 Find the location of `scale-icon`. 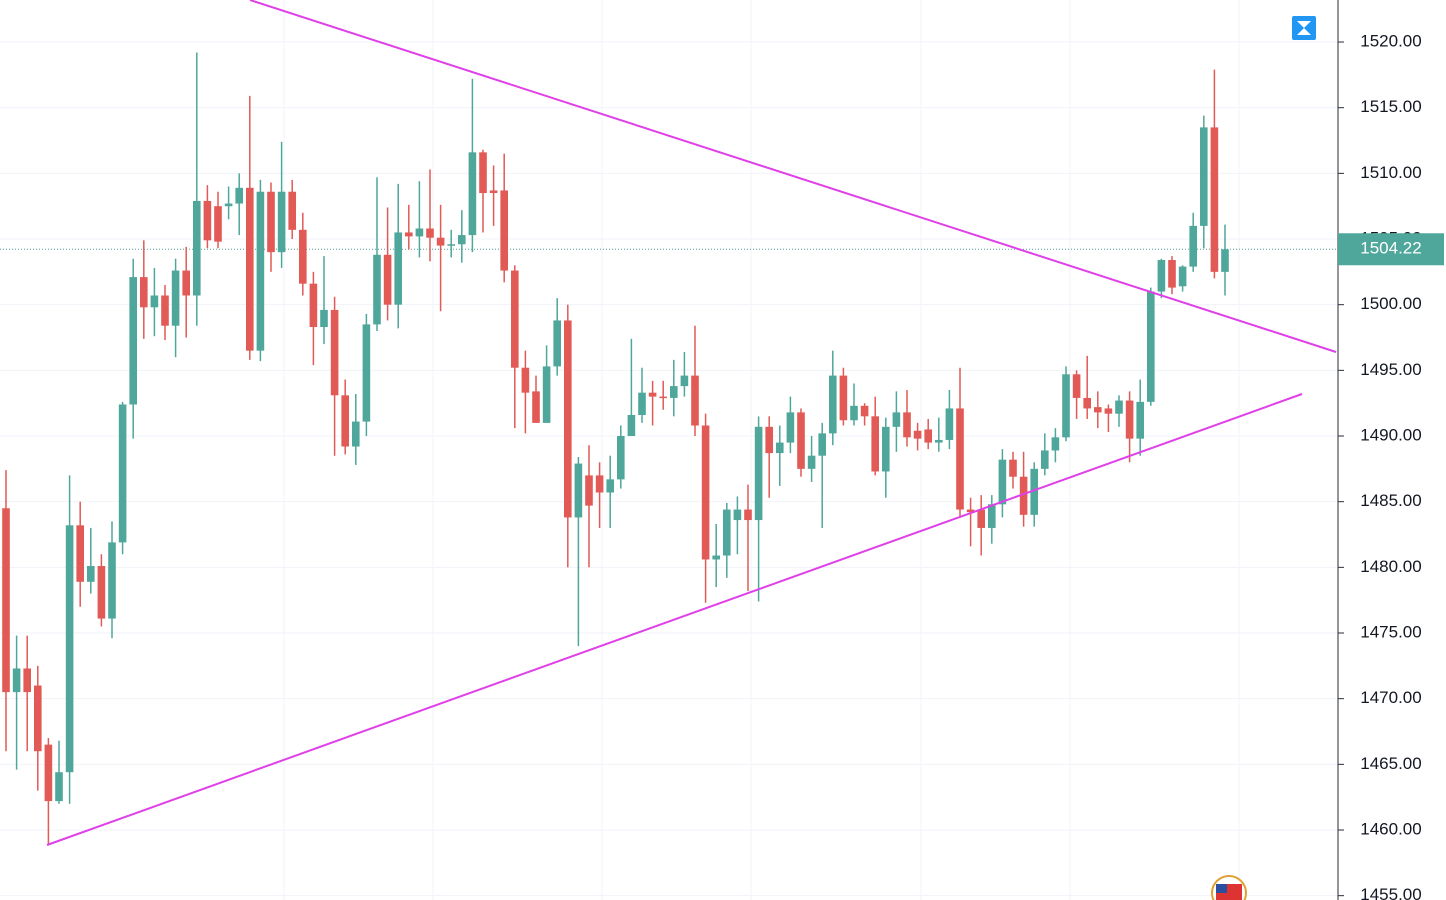

scale-icon is located at coordinates (1304, 28).